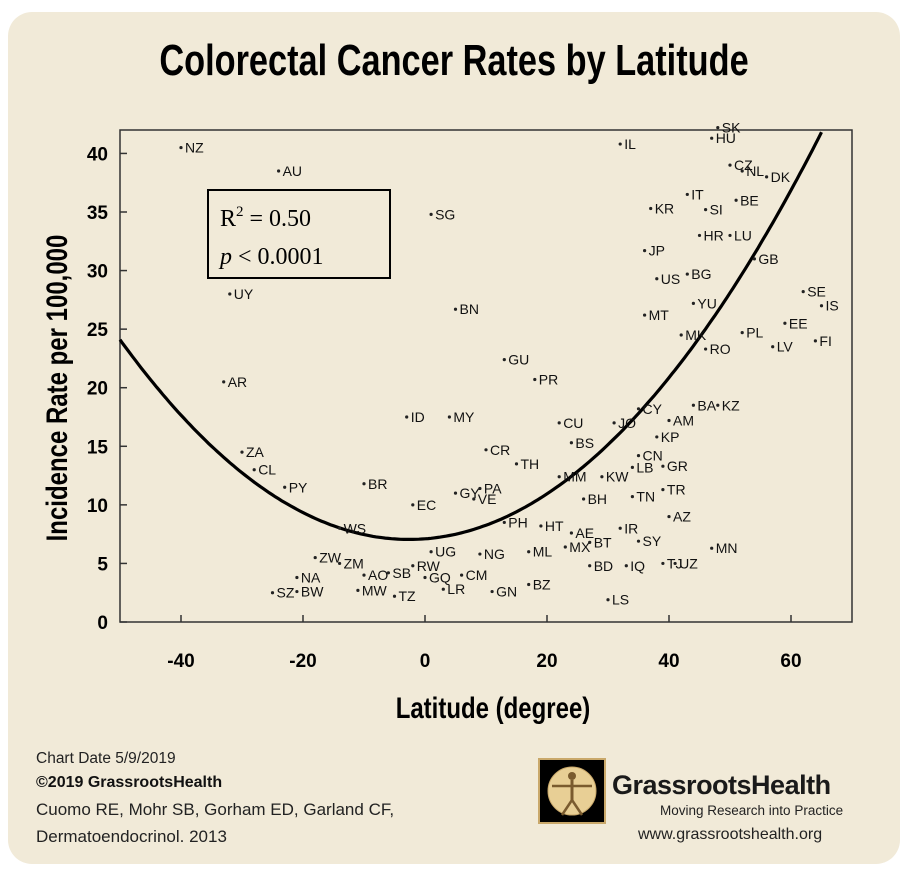 Image resolution: width=908 pixels, height=875 pixels. What do you see at coordinates (401, 573) in the screenshot?
I see `svg-text: SB` at bounding box center [401, 573].